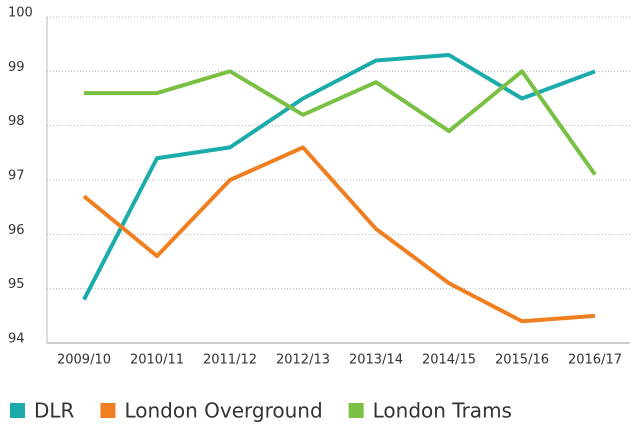 The image size is (635, 427). What do you see at coordinates (223, 411) in the screenshot?
I see `legend-label: London Overground` at bounding box center [223, 411].